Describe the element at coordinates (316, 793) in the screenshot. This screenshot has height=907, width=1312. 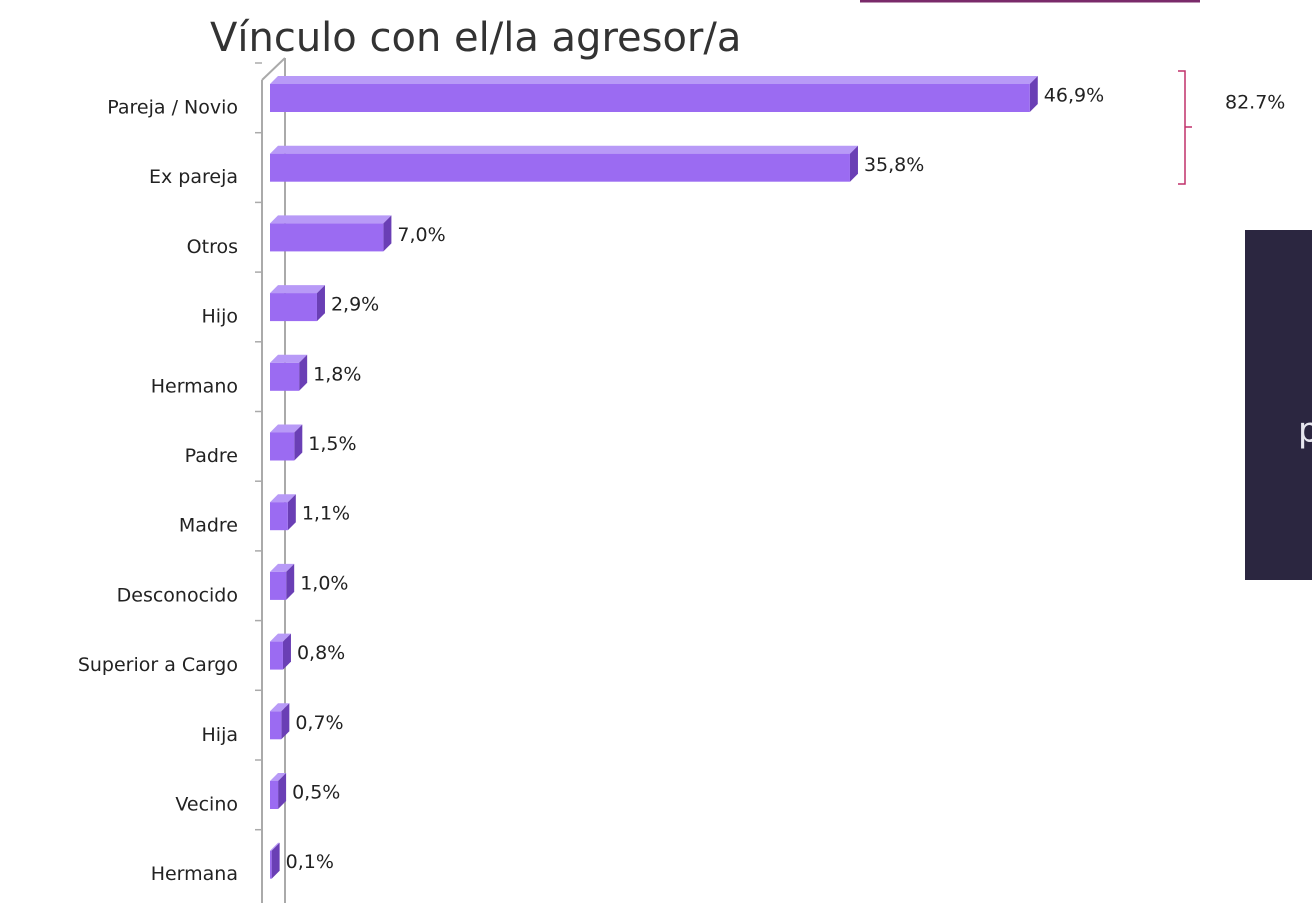
I see `value-label: 0,5%` at that location.